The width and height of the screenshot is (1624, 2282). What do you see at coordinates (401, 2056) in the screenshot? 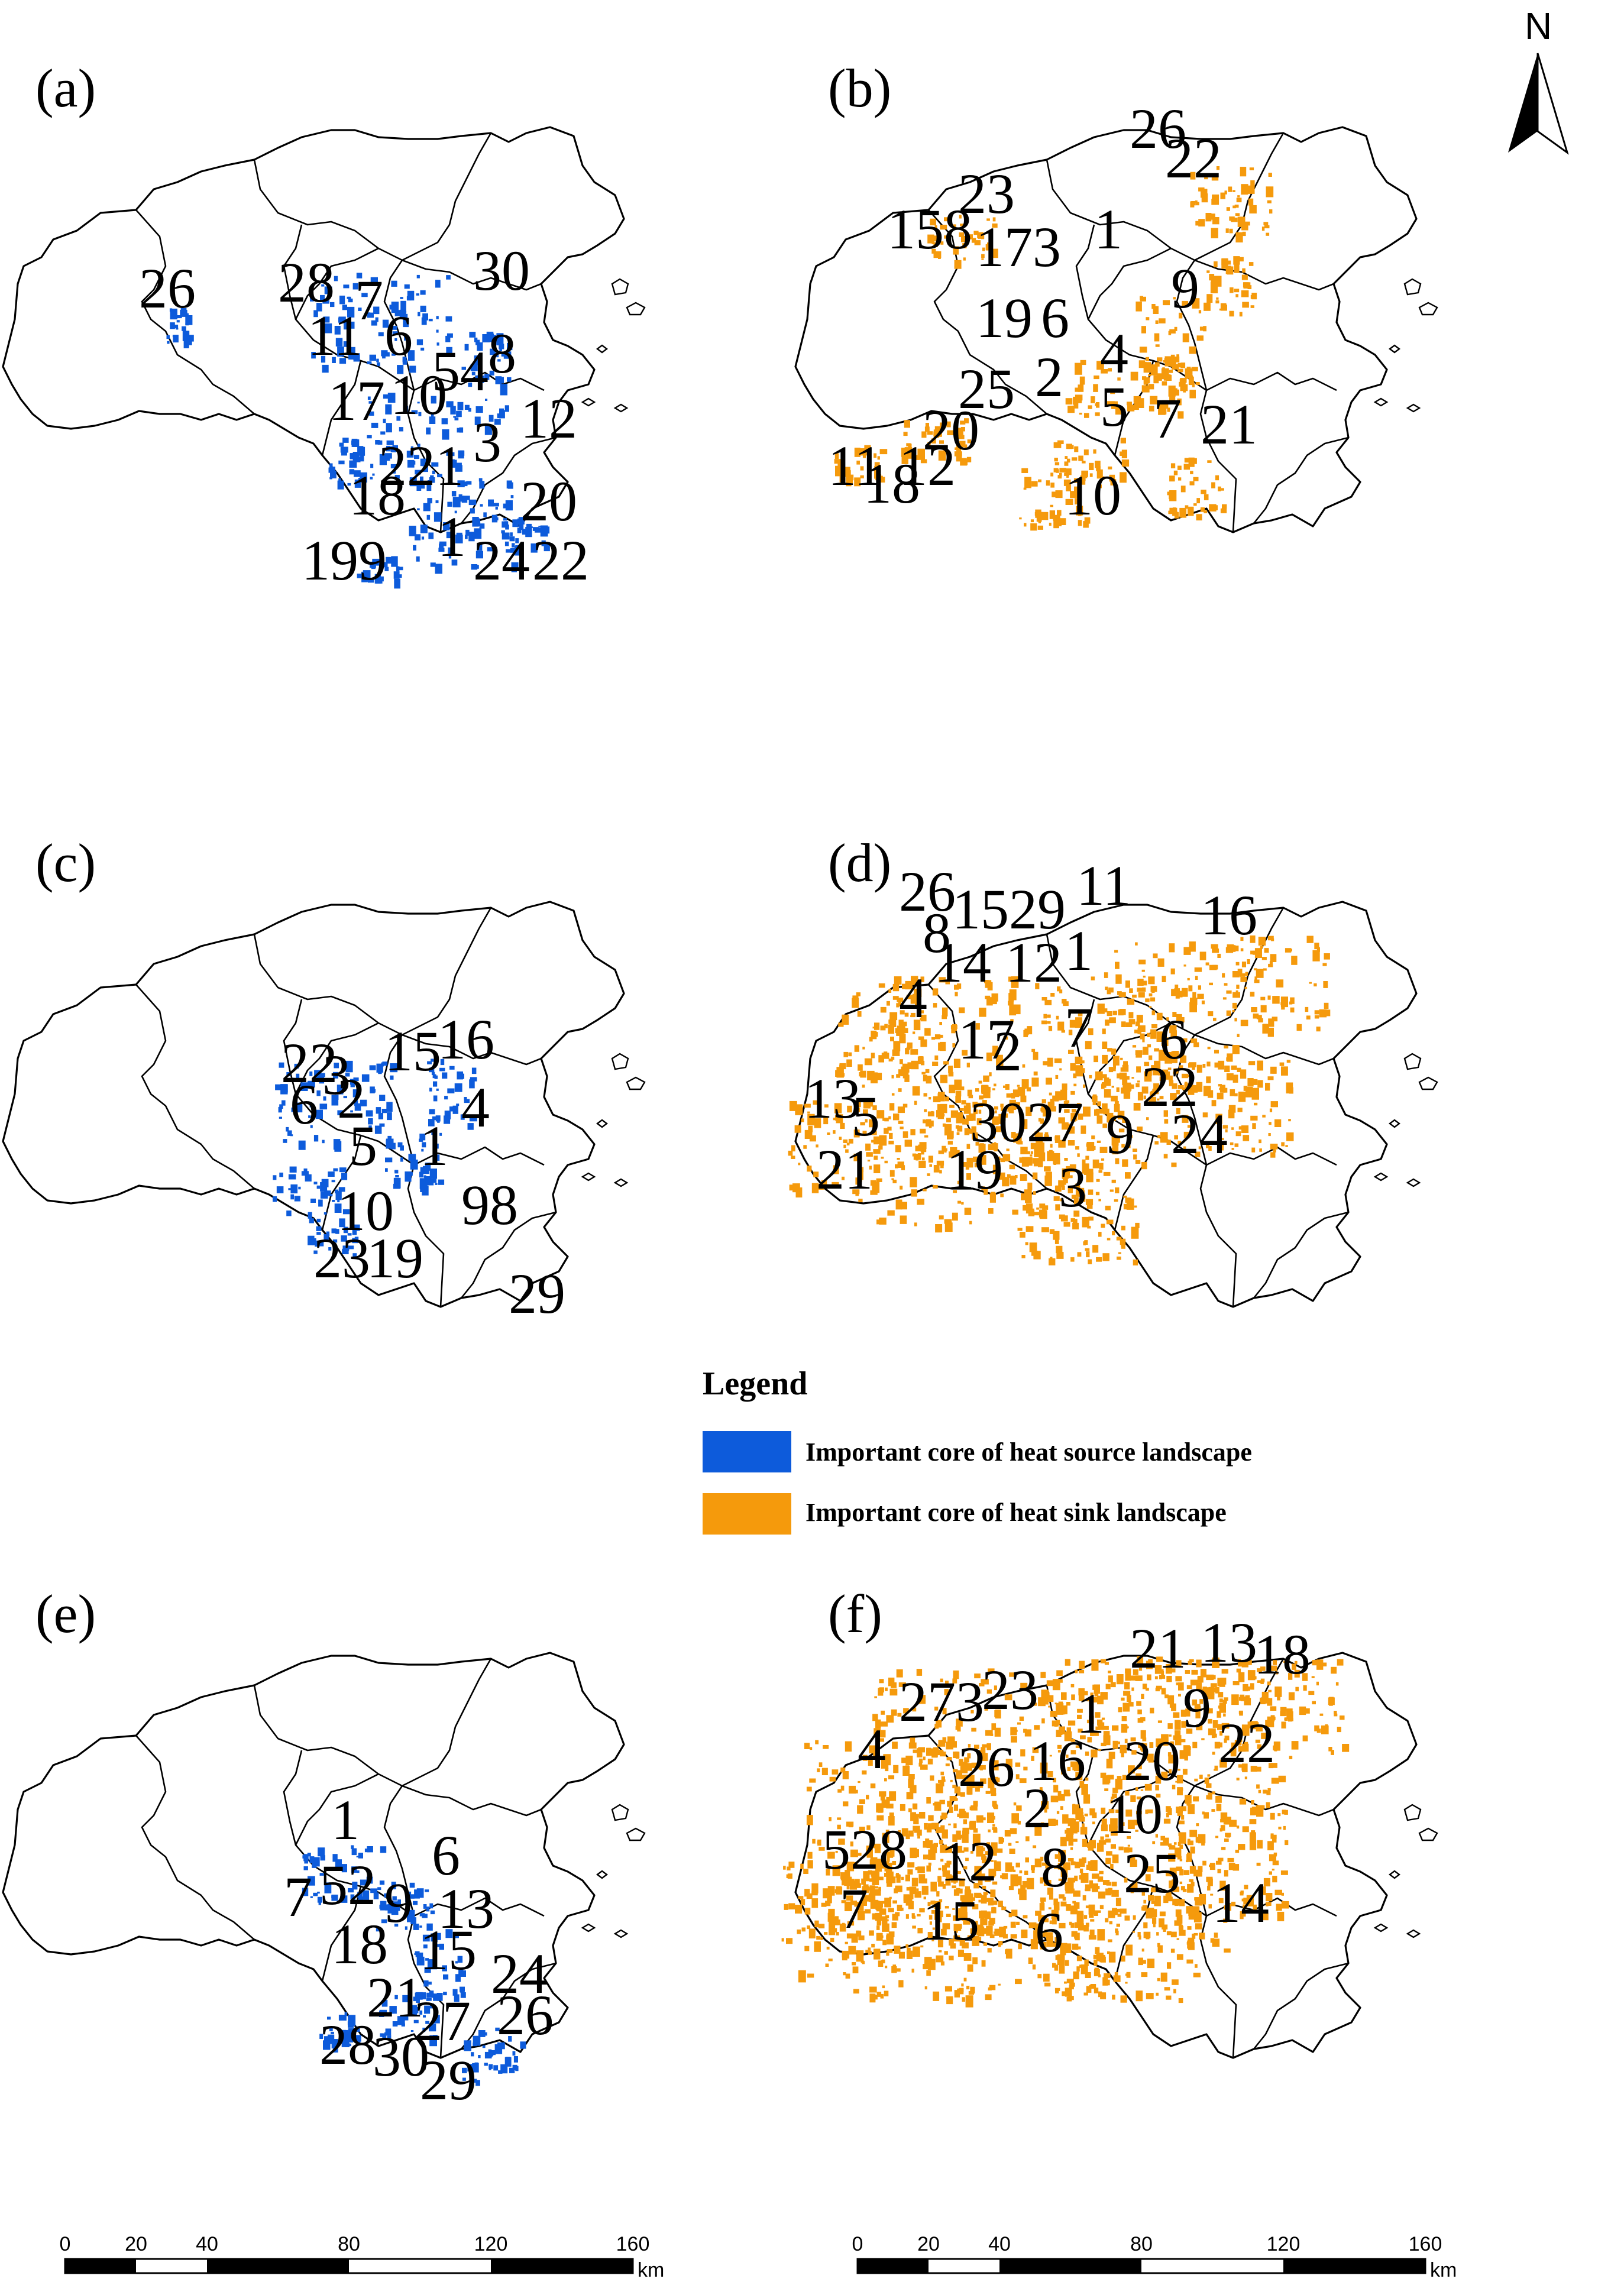
I see `patch-number-label: 30` at bounding box center [401, 2056].